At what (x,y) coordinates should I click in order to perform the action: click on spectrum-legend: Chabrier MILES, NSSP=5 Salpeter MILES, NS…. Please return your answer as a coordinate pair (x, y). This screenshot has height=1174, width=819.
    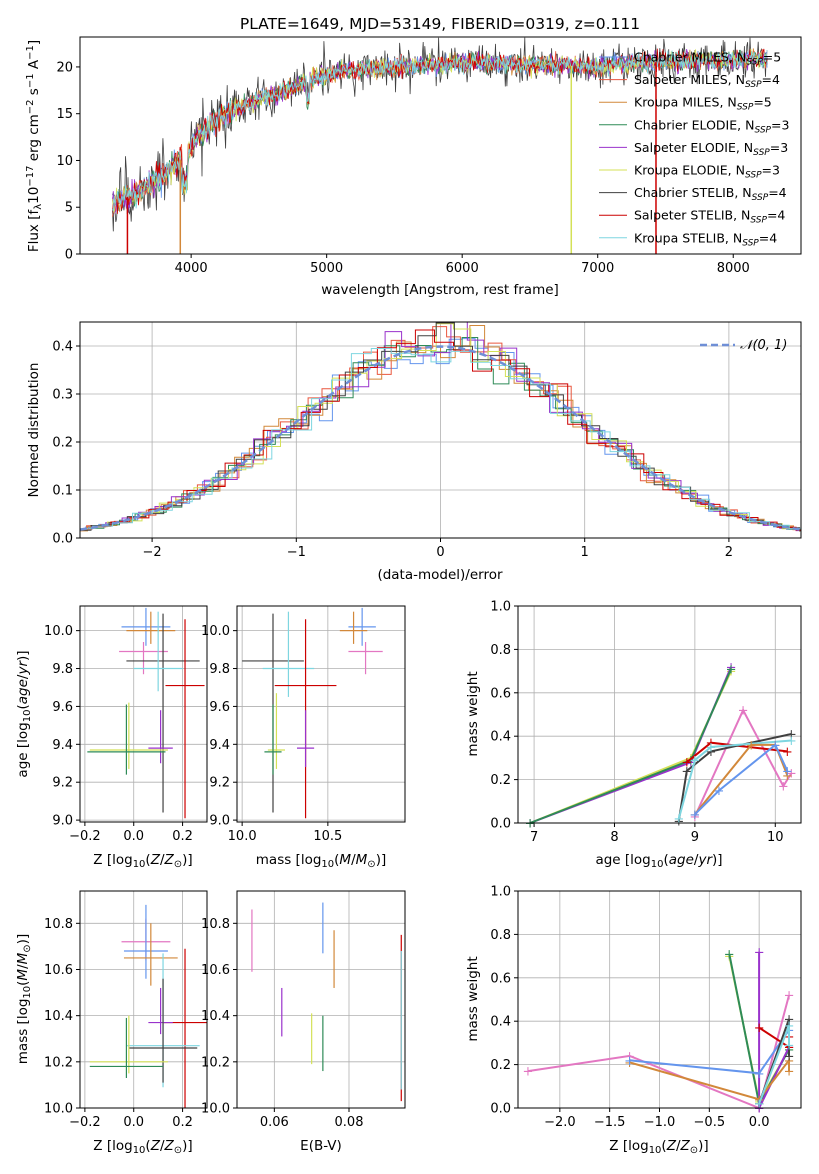
    Looking at the image, I should click on (694, 149).